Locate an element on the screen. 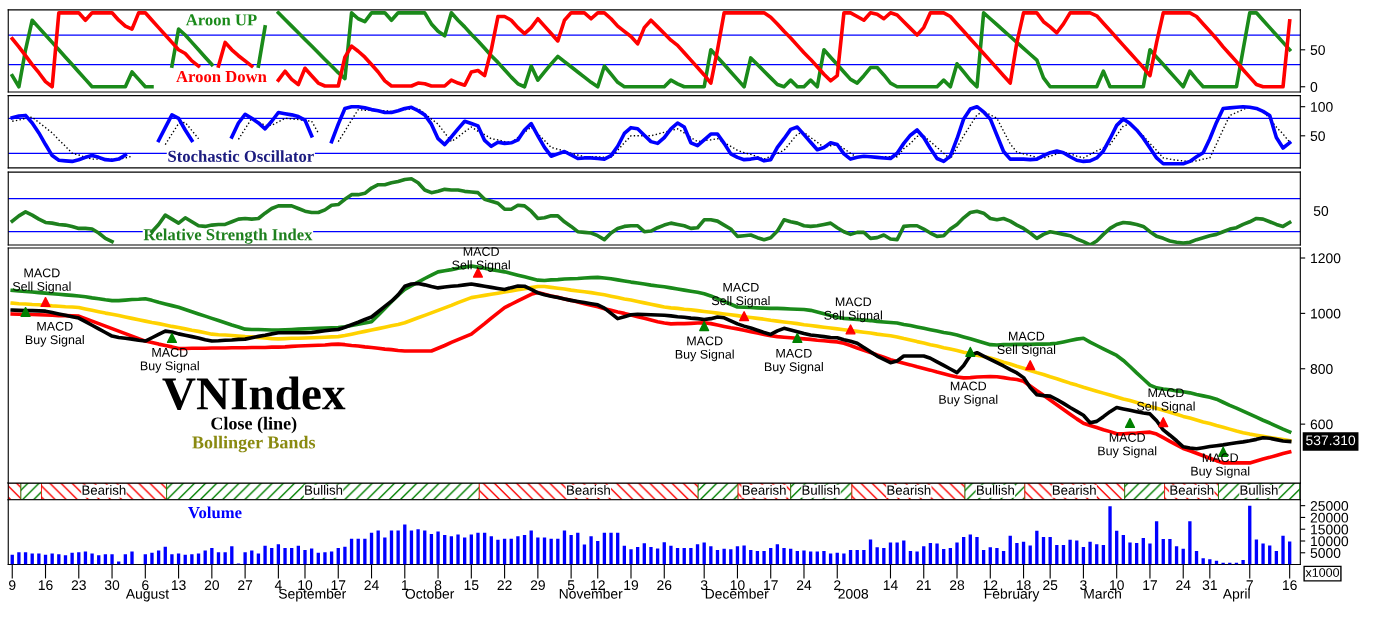 The image size is (1376, 617). x-tick-label: 9 is located at coordinates (12, 585).